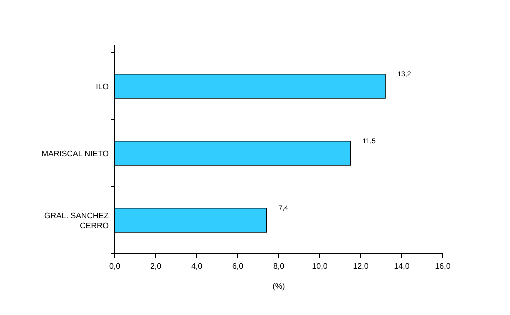 The width and height of the screenshot is (510, 315). What do you see at coordinates (77, 221) in the screenshot?
I see `y-tick-label: GRAL. SANCHEZ CERRO` at bounding box center [77, 221].